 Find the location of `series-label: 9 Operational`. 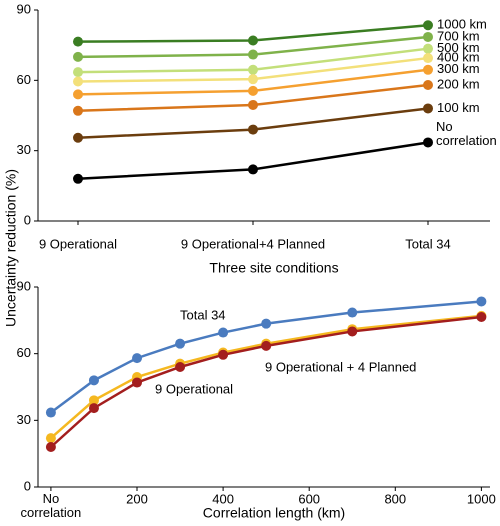

series-label: 9 Operational is located at coordinates (194, 388).